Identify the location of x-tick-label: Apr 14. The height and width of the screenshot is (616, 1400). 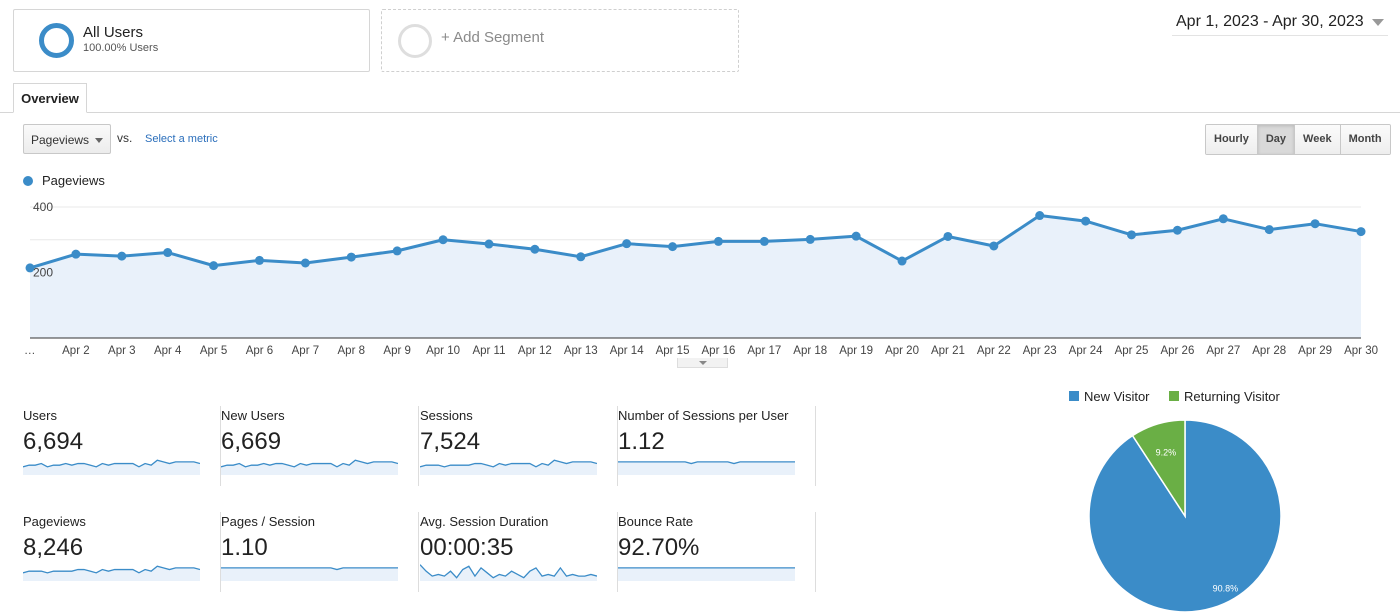
(627, 351).